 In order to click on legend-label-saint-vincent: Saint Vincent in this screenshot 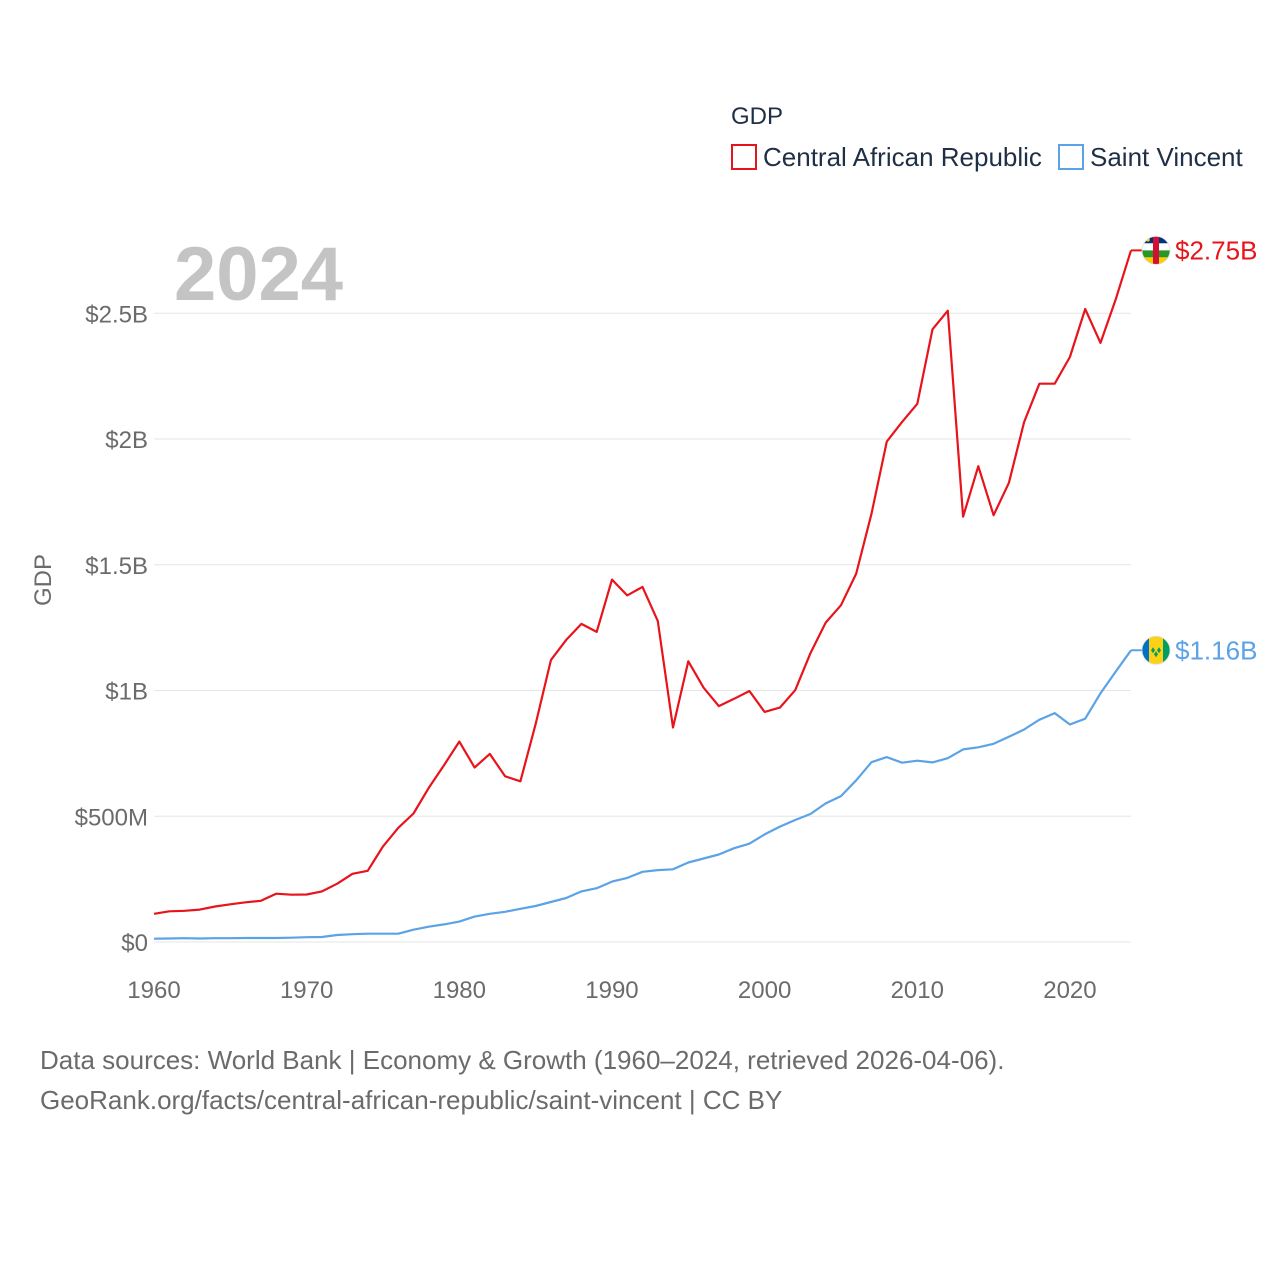, I will do `click(1167, 157)`.